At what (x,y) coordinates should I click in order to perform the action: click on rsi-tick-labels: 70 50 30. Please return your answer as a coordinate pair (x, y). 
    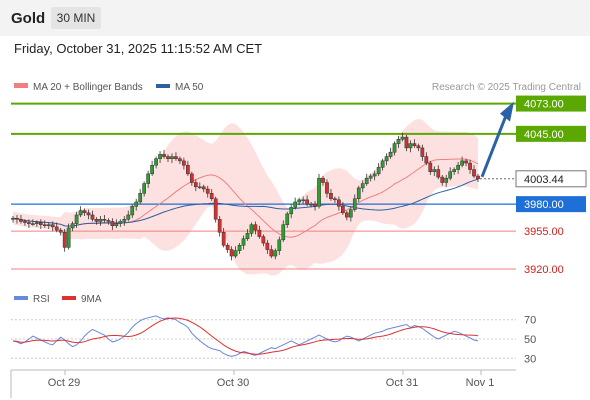
    Looking at the image, I should click on (530, 340).